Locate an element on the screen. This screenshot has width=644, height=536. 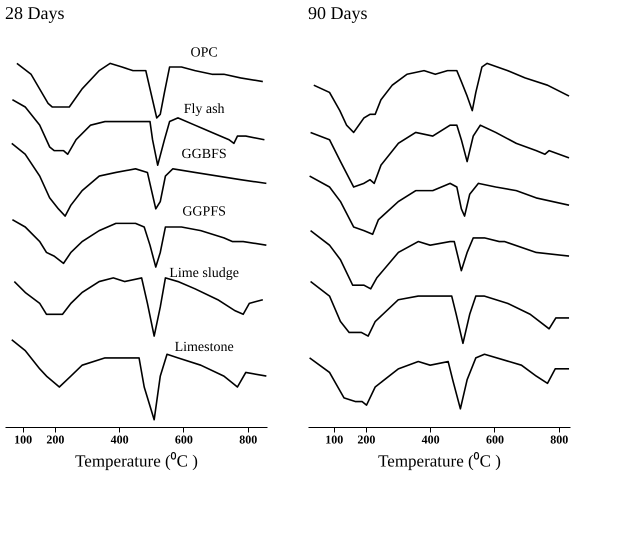
series-label: OPC is located at coordinates (204, 53).